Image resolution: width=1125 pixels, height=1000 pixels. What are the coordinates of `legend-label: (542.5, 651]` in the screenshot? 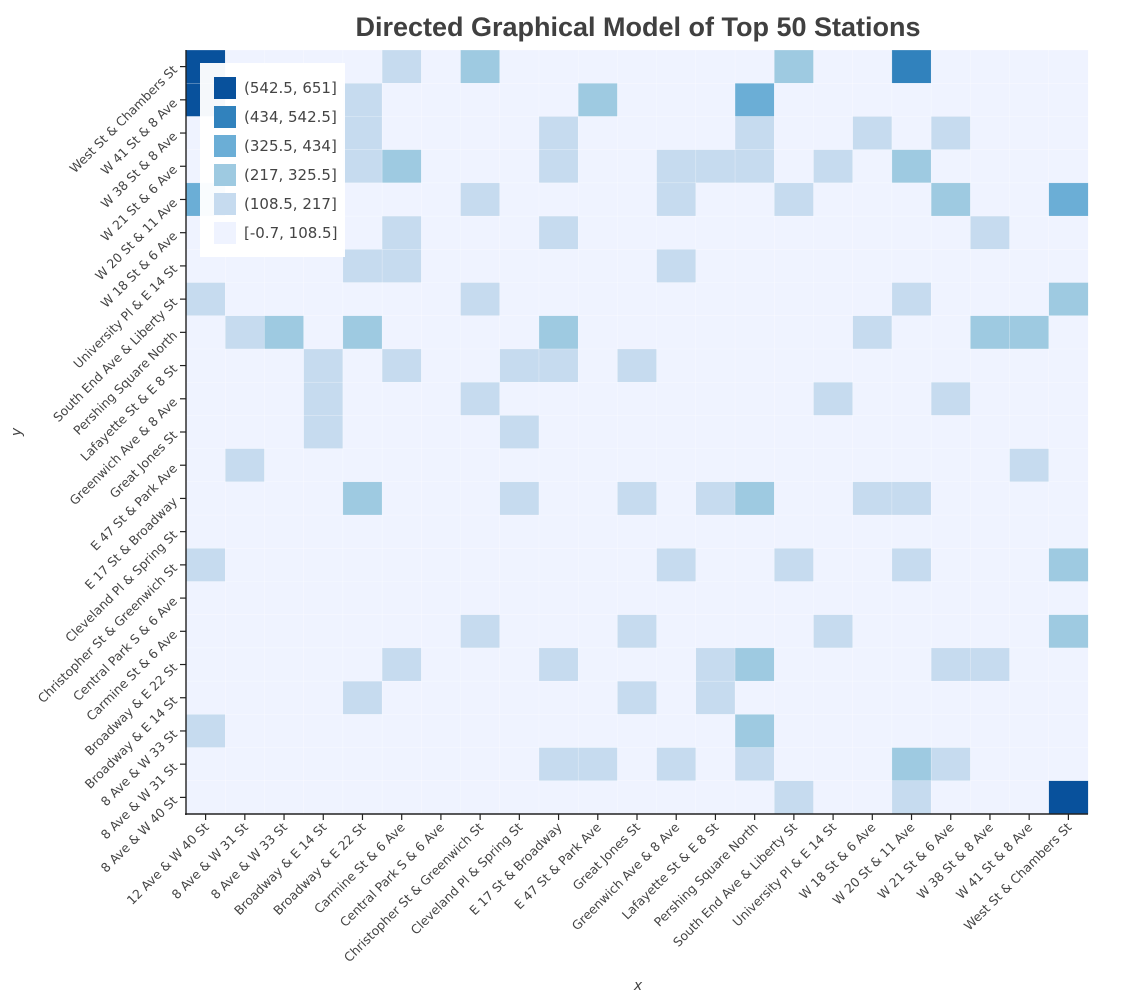 It's located at (290, 88).